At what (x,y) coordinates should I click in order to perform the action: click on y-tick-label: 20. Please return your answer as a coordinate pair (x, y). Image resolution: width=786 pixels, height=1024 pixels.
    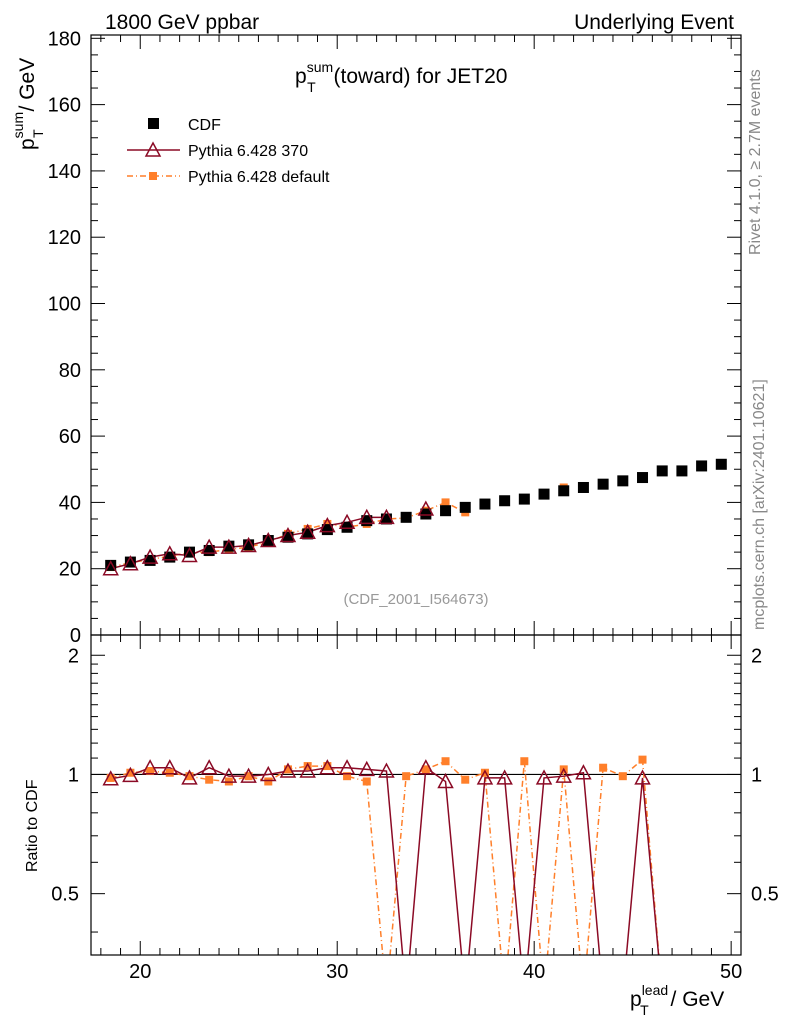
    Looking at the image, I should click on (70, 570).